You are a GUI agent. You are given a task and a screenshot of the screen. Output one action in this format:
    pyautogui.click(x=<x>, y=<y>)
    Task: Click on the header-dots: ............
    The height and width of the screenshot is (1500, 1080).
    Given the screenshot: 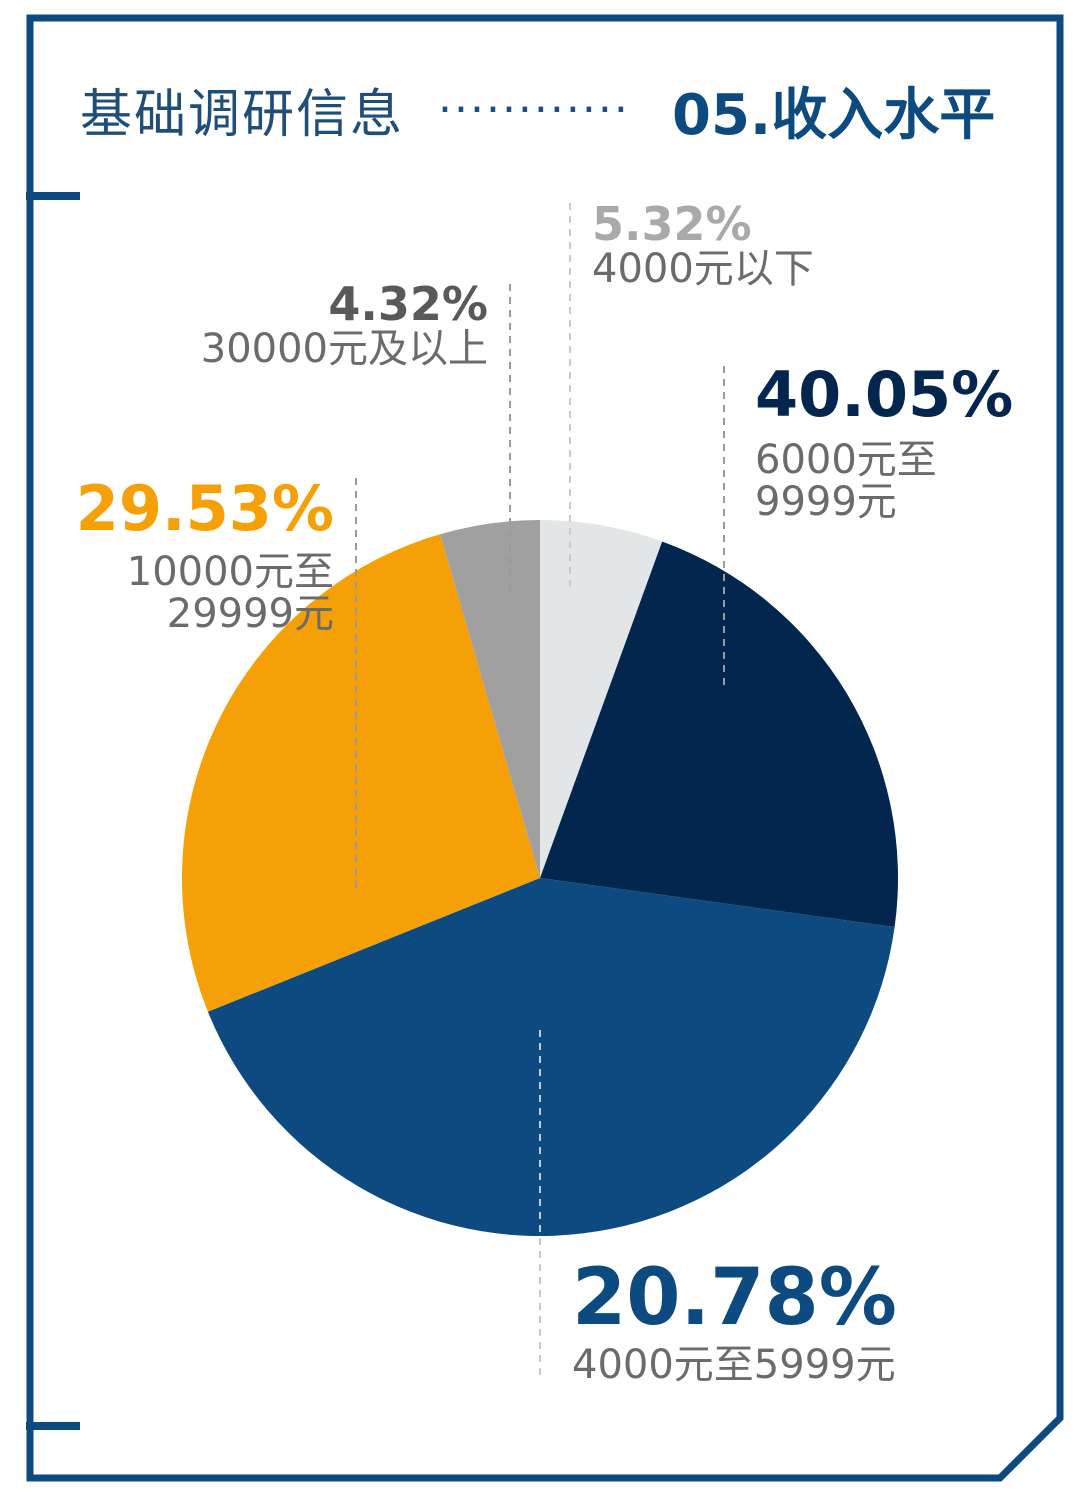 What is the action you would take?
    pyautogui.click(x=534, y=97)
    